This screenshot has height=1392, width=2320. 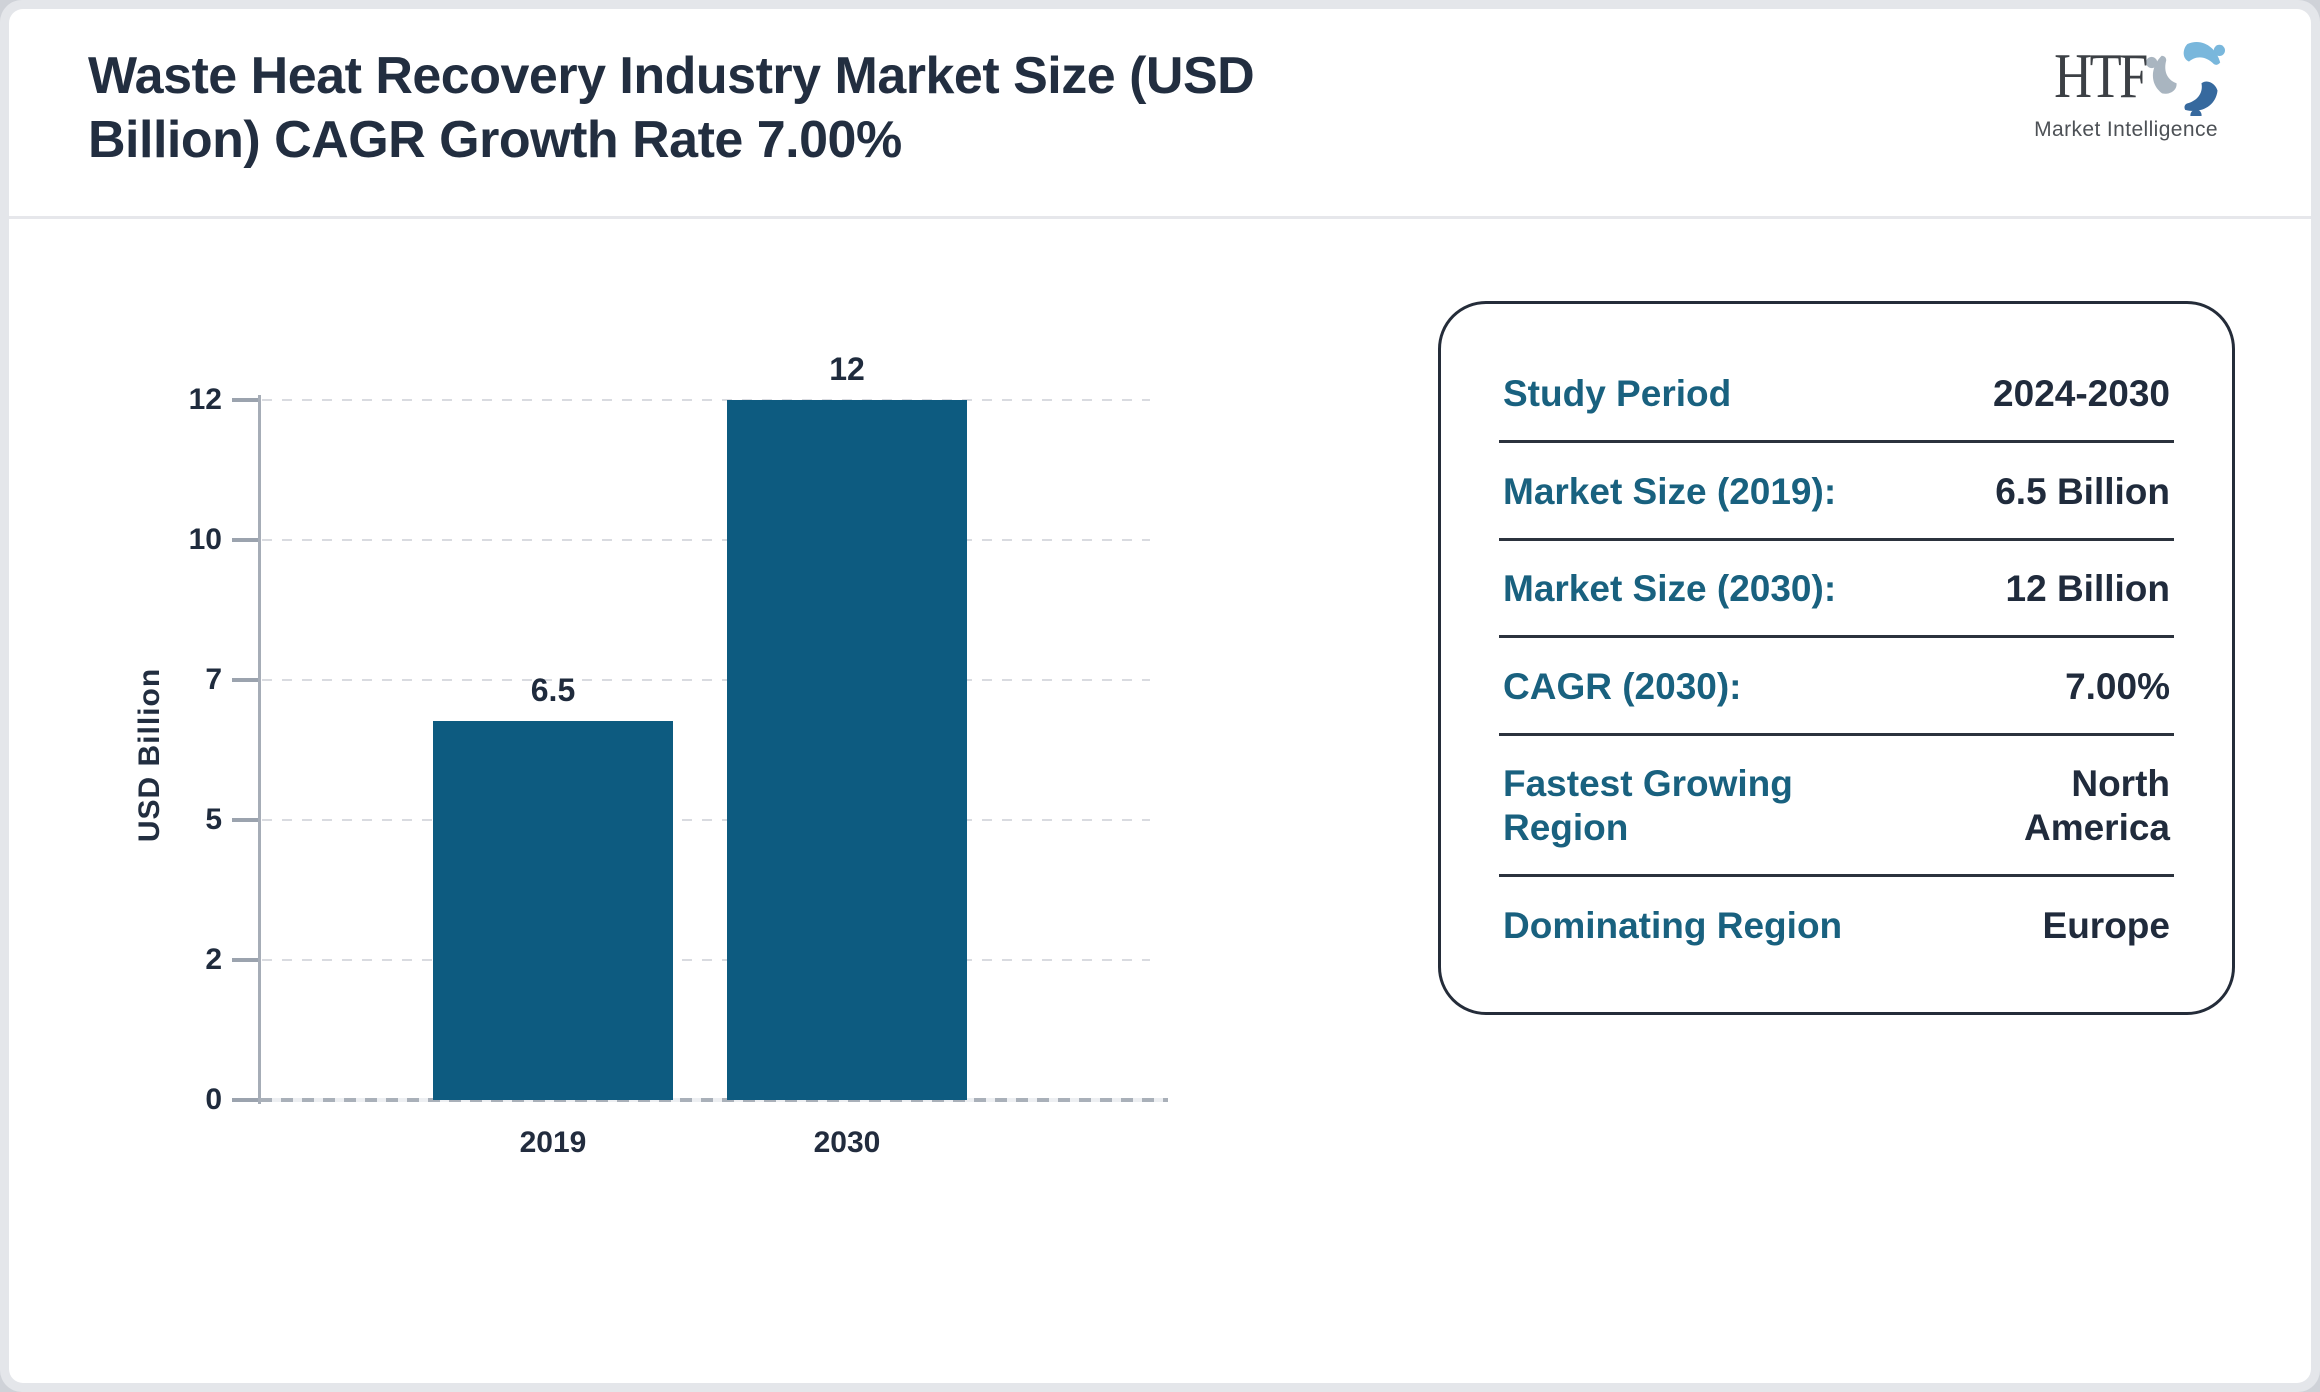 What do you see at coordinates (1648, 806) in the screenshot?
I see `summary-label: Fastest Growing Region` at bounding box center [1648, 806].